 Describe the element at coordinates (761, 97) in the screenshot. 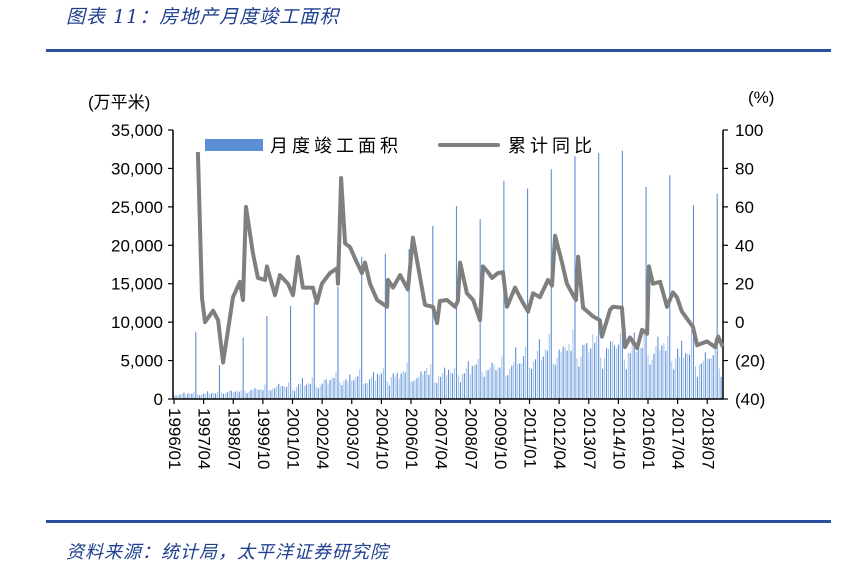

I see `right-axis-unit: (%)` at that location.